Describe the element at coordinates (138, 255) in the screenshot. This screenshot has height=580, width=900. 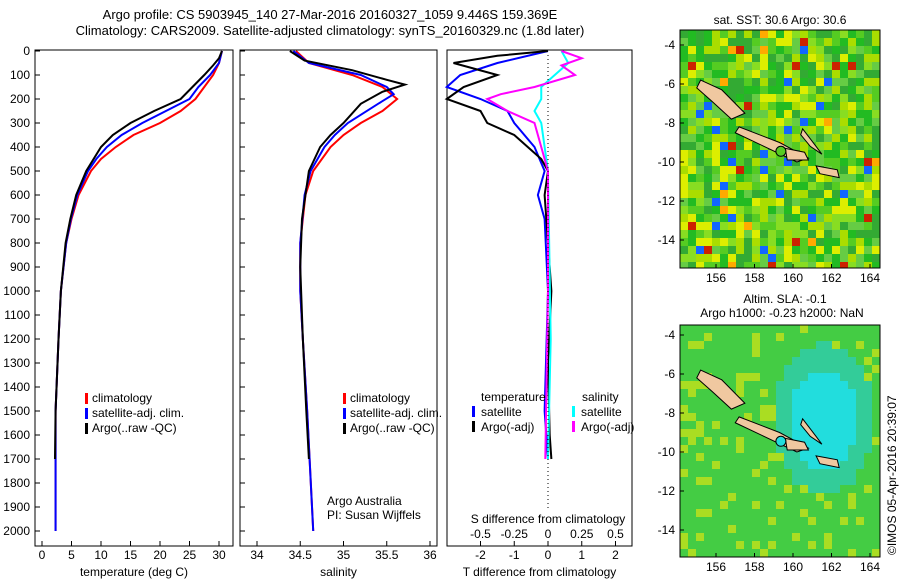
I see `series-line-argo-raw-qc-` at that location.